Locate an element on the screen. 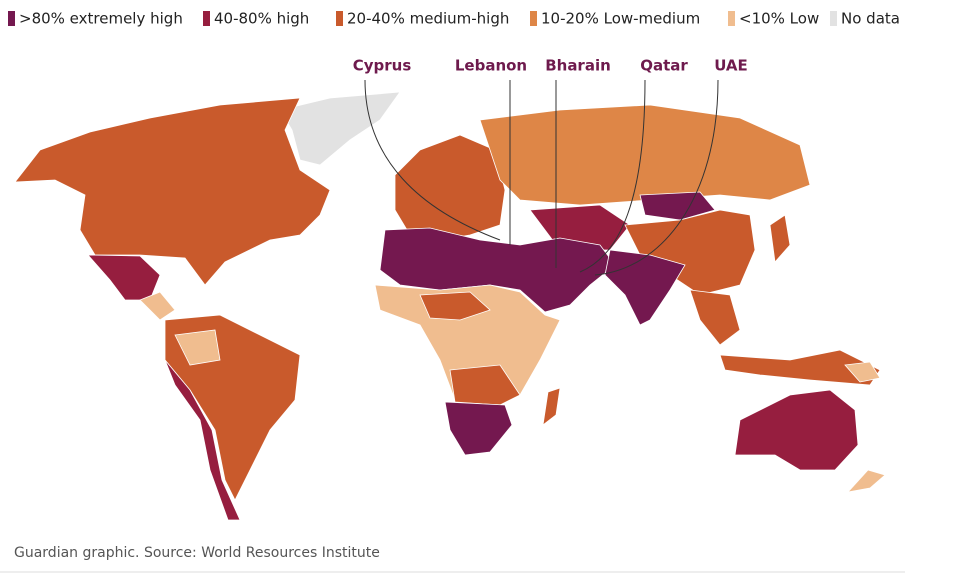  callouts is located at coordinates (541, 177).